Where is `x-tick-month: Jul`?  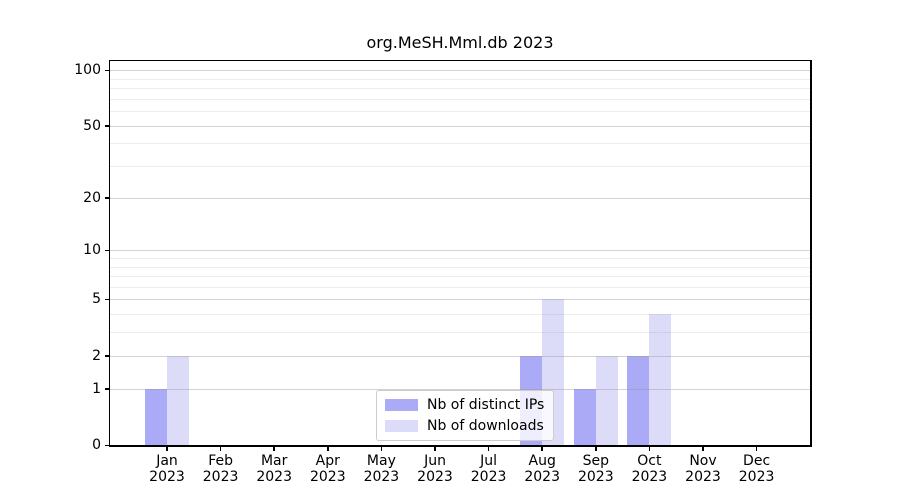 x-tick-month: Jul is located at coordinates (489, 461).